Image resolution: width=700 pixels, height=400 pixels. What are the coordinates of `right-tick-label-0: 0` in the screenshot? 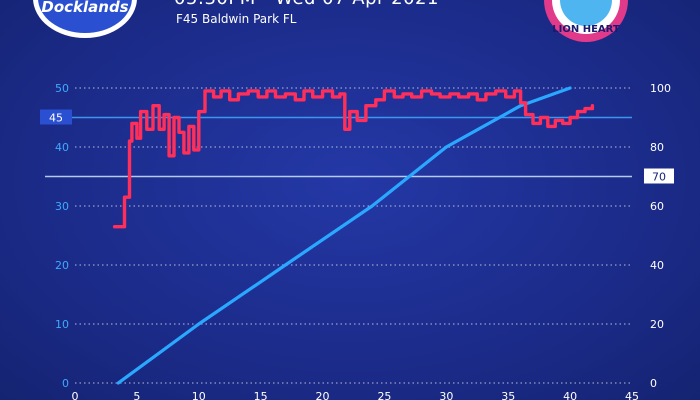 It's located at (653, 383).